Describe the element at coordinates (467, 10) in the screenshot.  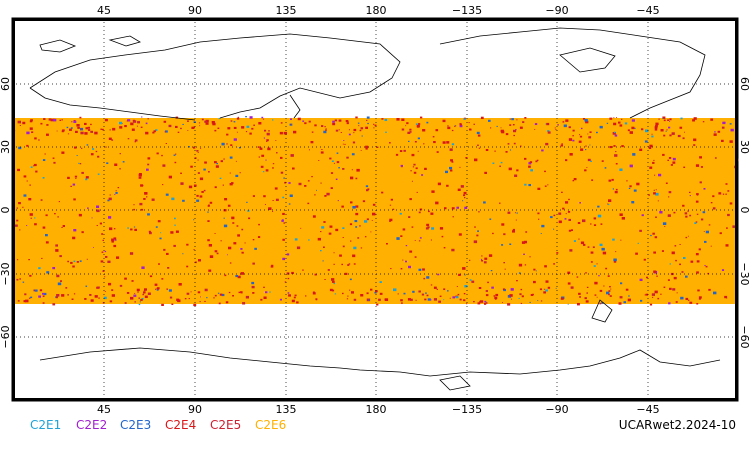
I see `lon-label: −135` at that location.